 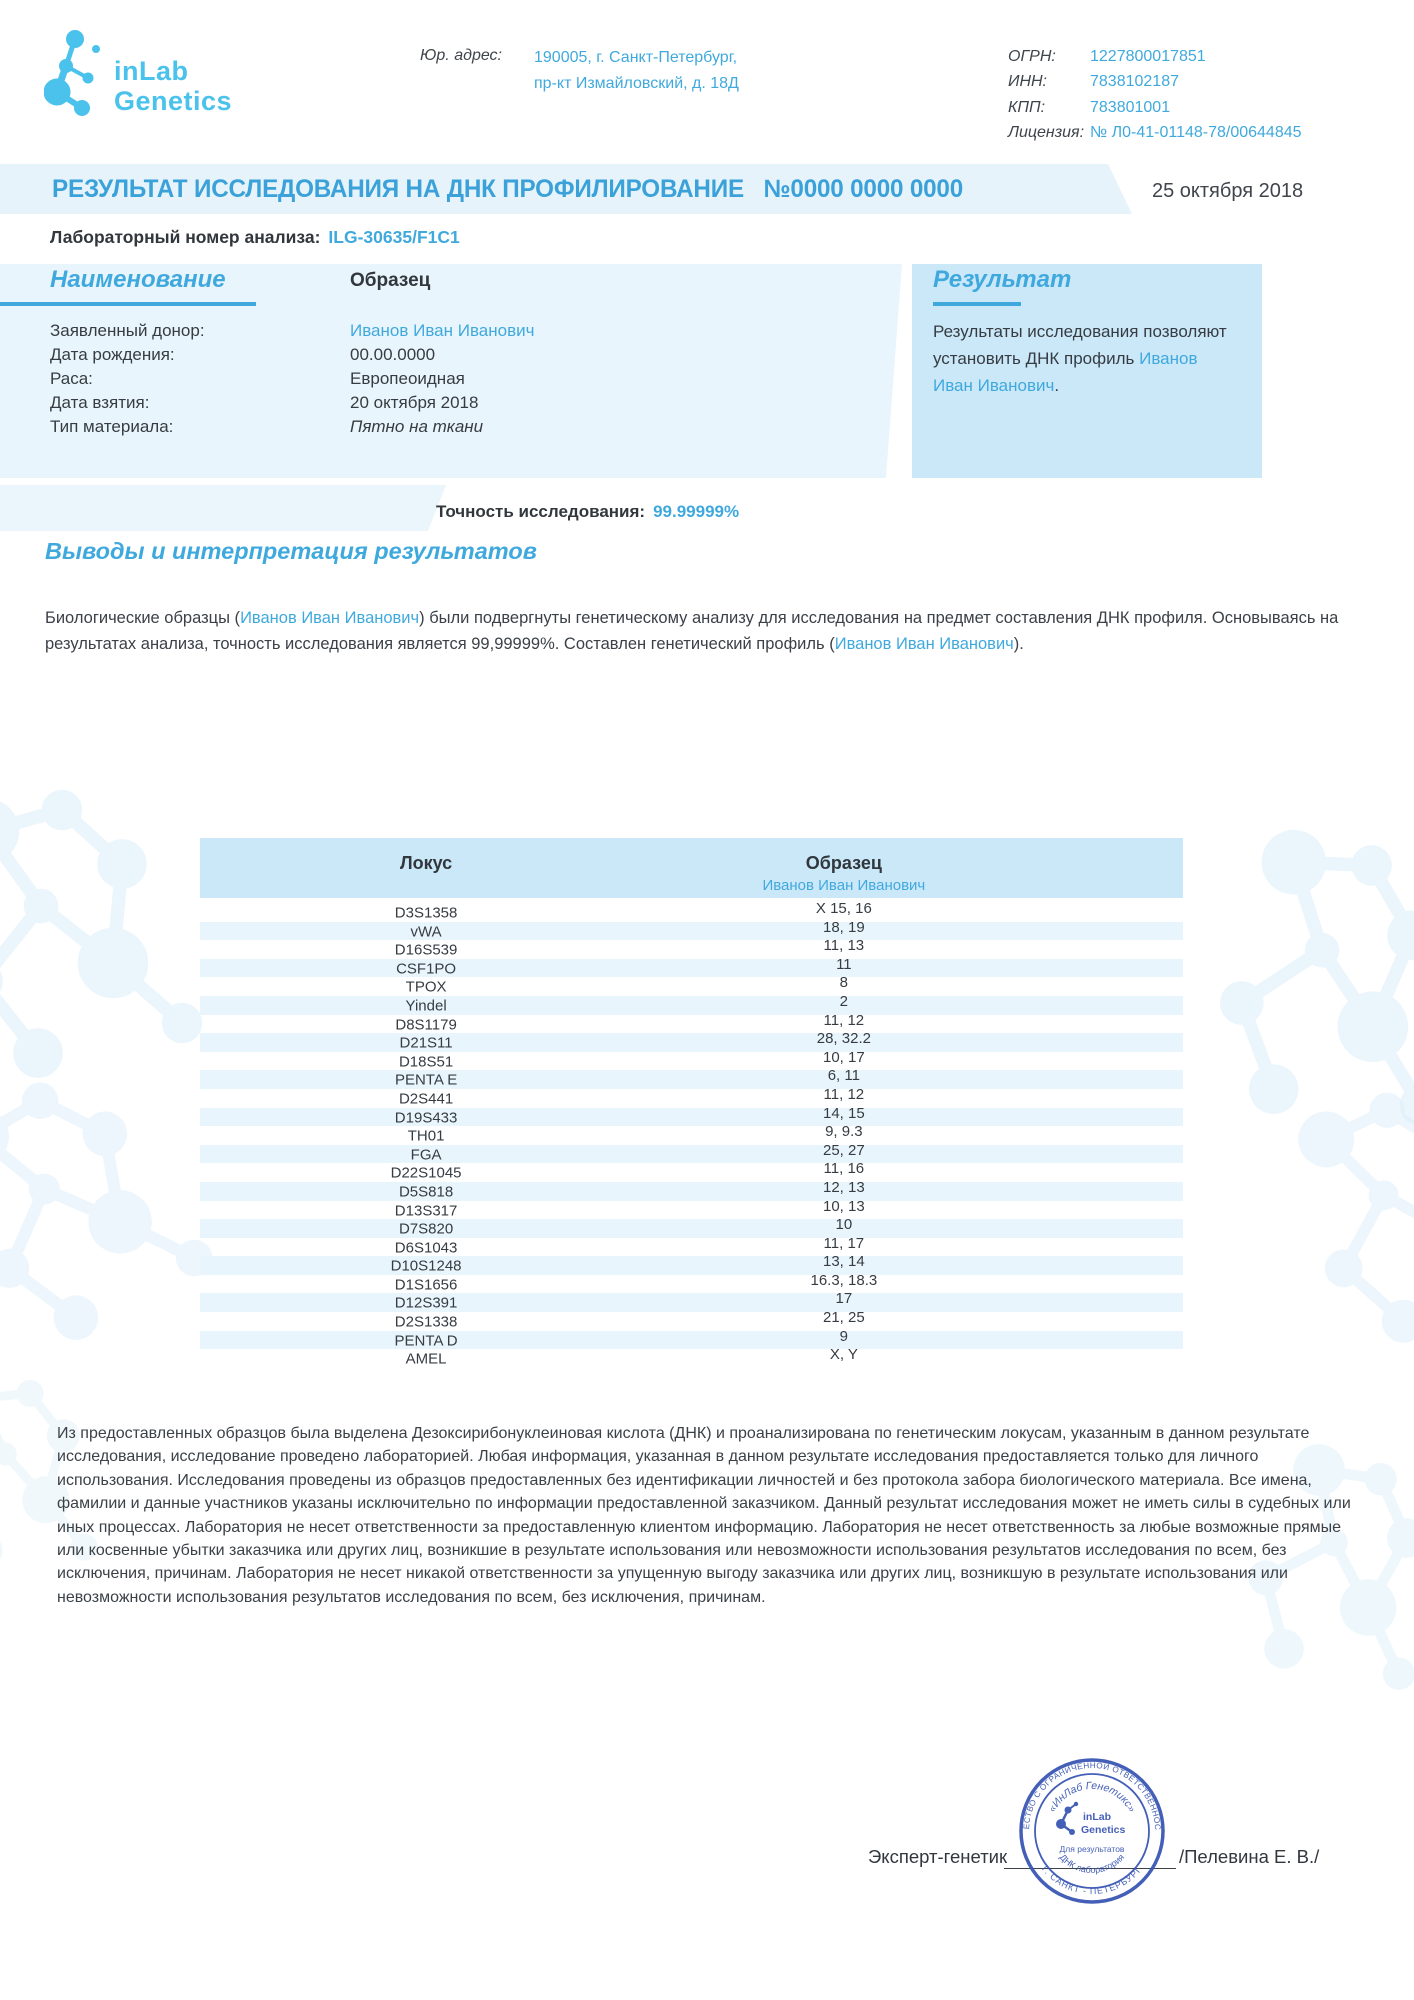 I want to click on loci-table-row: Yindel 2, so click(x=691, y=1003).